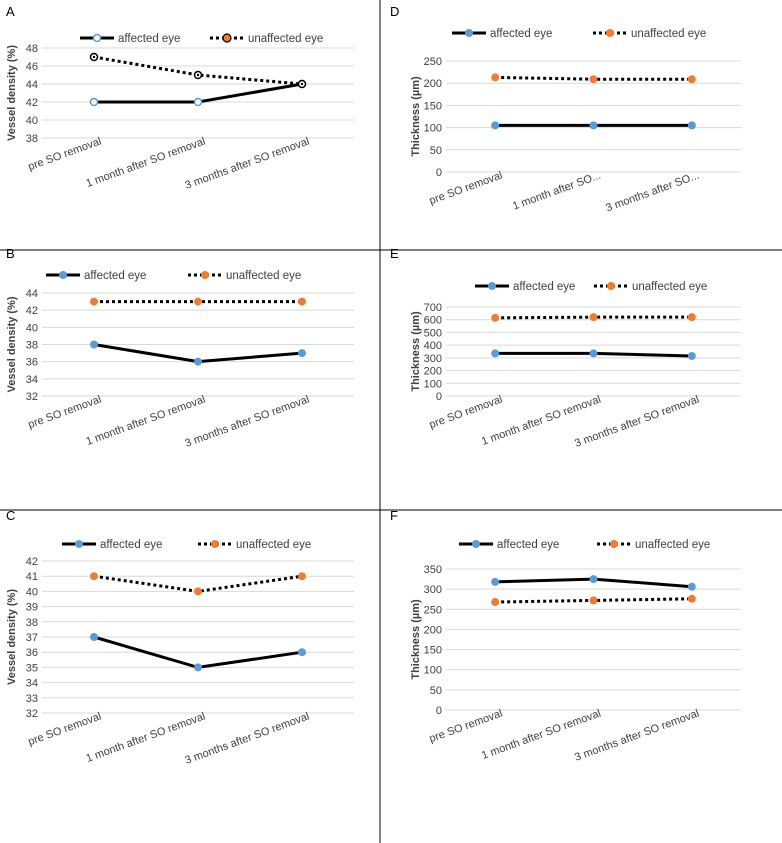 This screenshot has width=782, height=843. Describe the element at coordinates (10, 253) in the screenshot. I see `panel-label: B` at that location.